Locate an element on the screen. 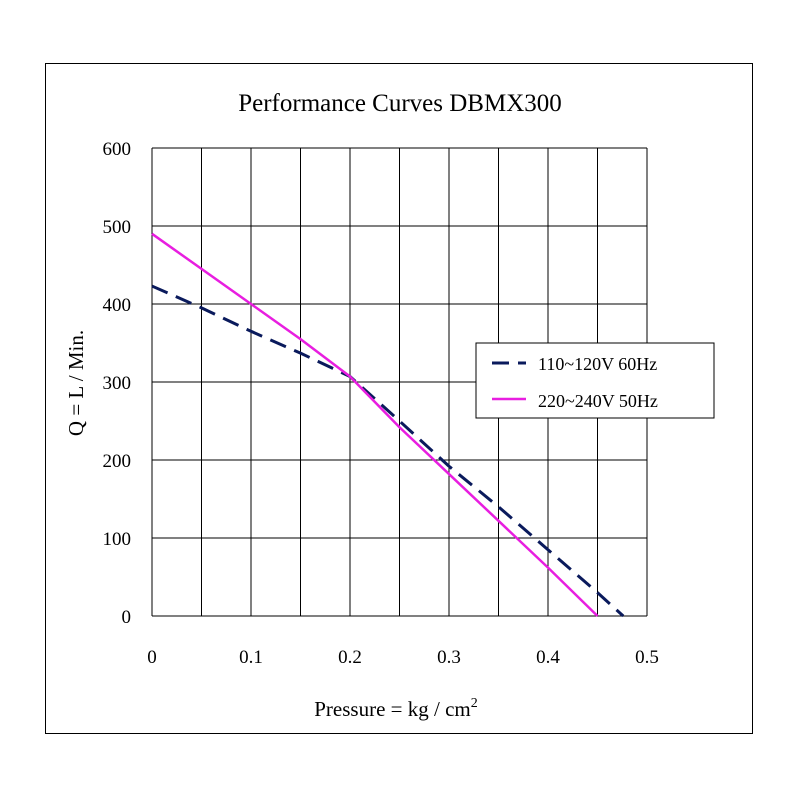 This screenshot has width=800, height=800. y-tick-label: 200 is located at coordinates (117, 461).